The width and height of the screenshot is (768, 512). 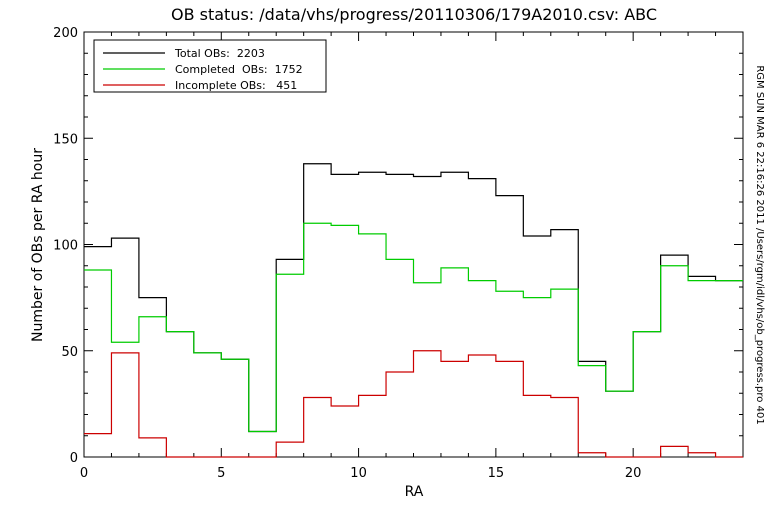 I want to click on x-axis-label: RA, so click(x=414, y=492).